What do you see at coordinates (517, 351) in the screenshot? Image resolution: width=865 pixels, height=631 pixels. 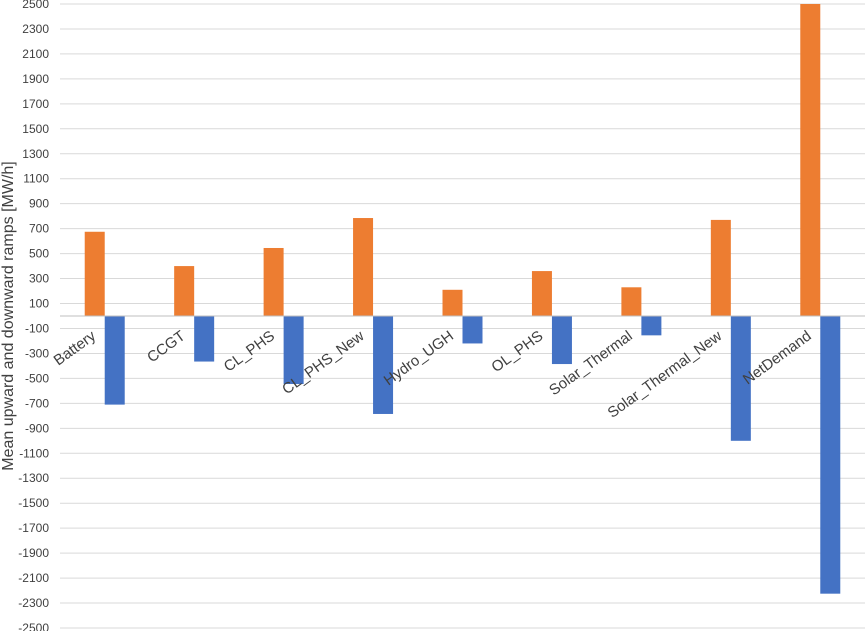 I see `category-label: OL_PHS` at bounding box center [517, 351].